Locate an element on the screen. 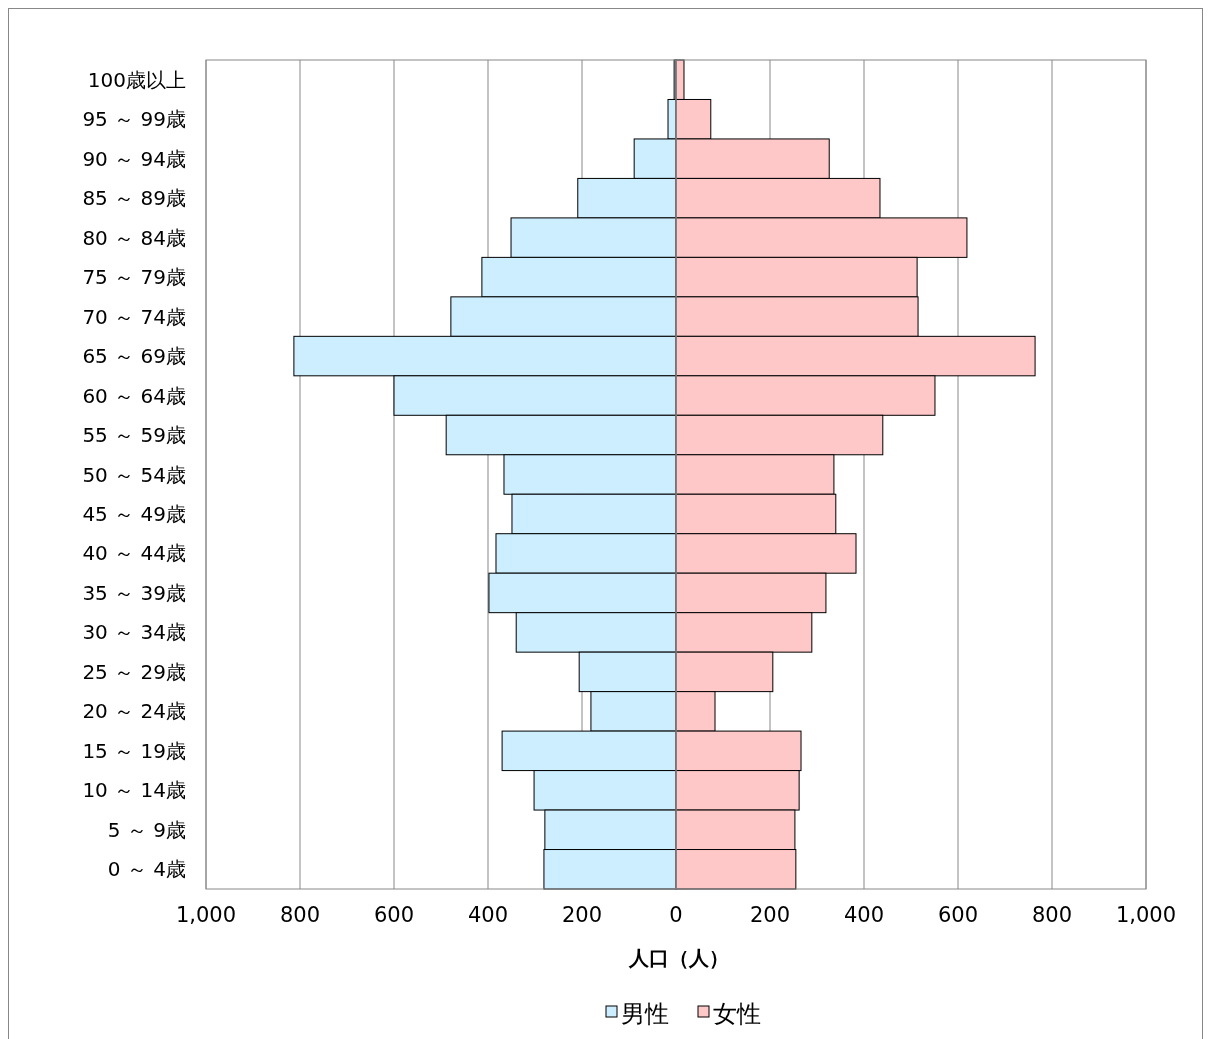  legend-label: 女性 is located at coordinates (737, 1014).